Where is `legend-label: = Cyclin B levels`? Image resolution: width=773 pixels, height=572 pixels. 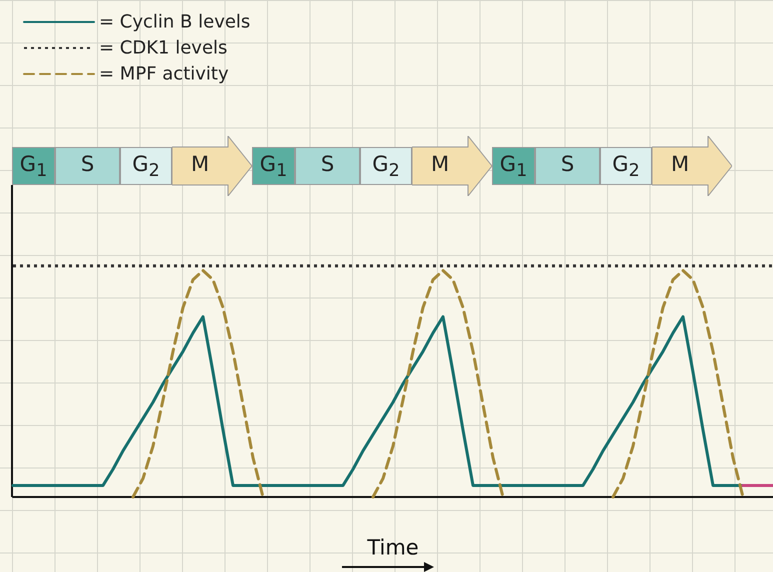 legend-label: = Cyclin B levels is located at coordinates (174, 22).